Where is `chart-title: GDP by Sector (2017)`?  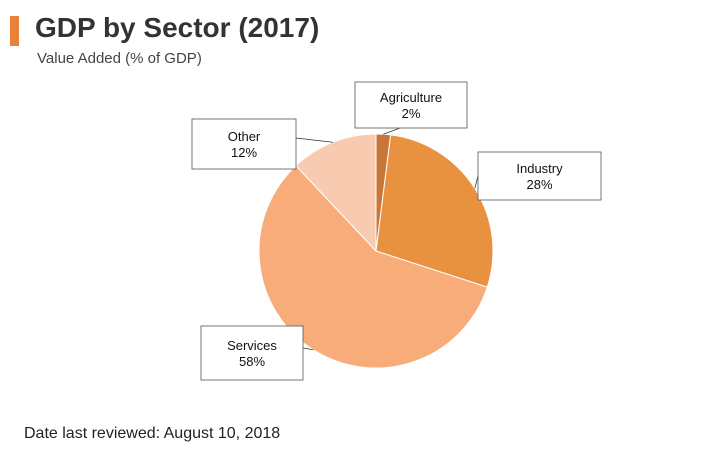
chart-title: GDP by Sector (2017) is located at coordinates (177, 27).